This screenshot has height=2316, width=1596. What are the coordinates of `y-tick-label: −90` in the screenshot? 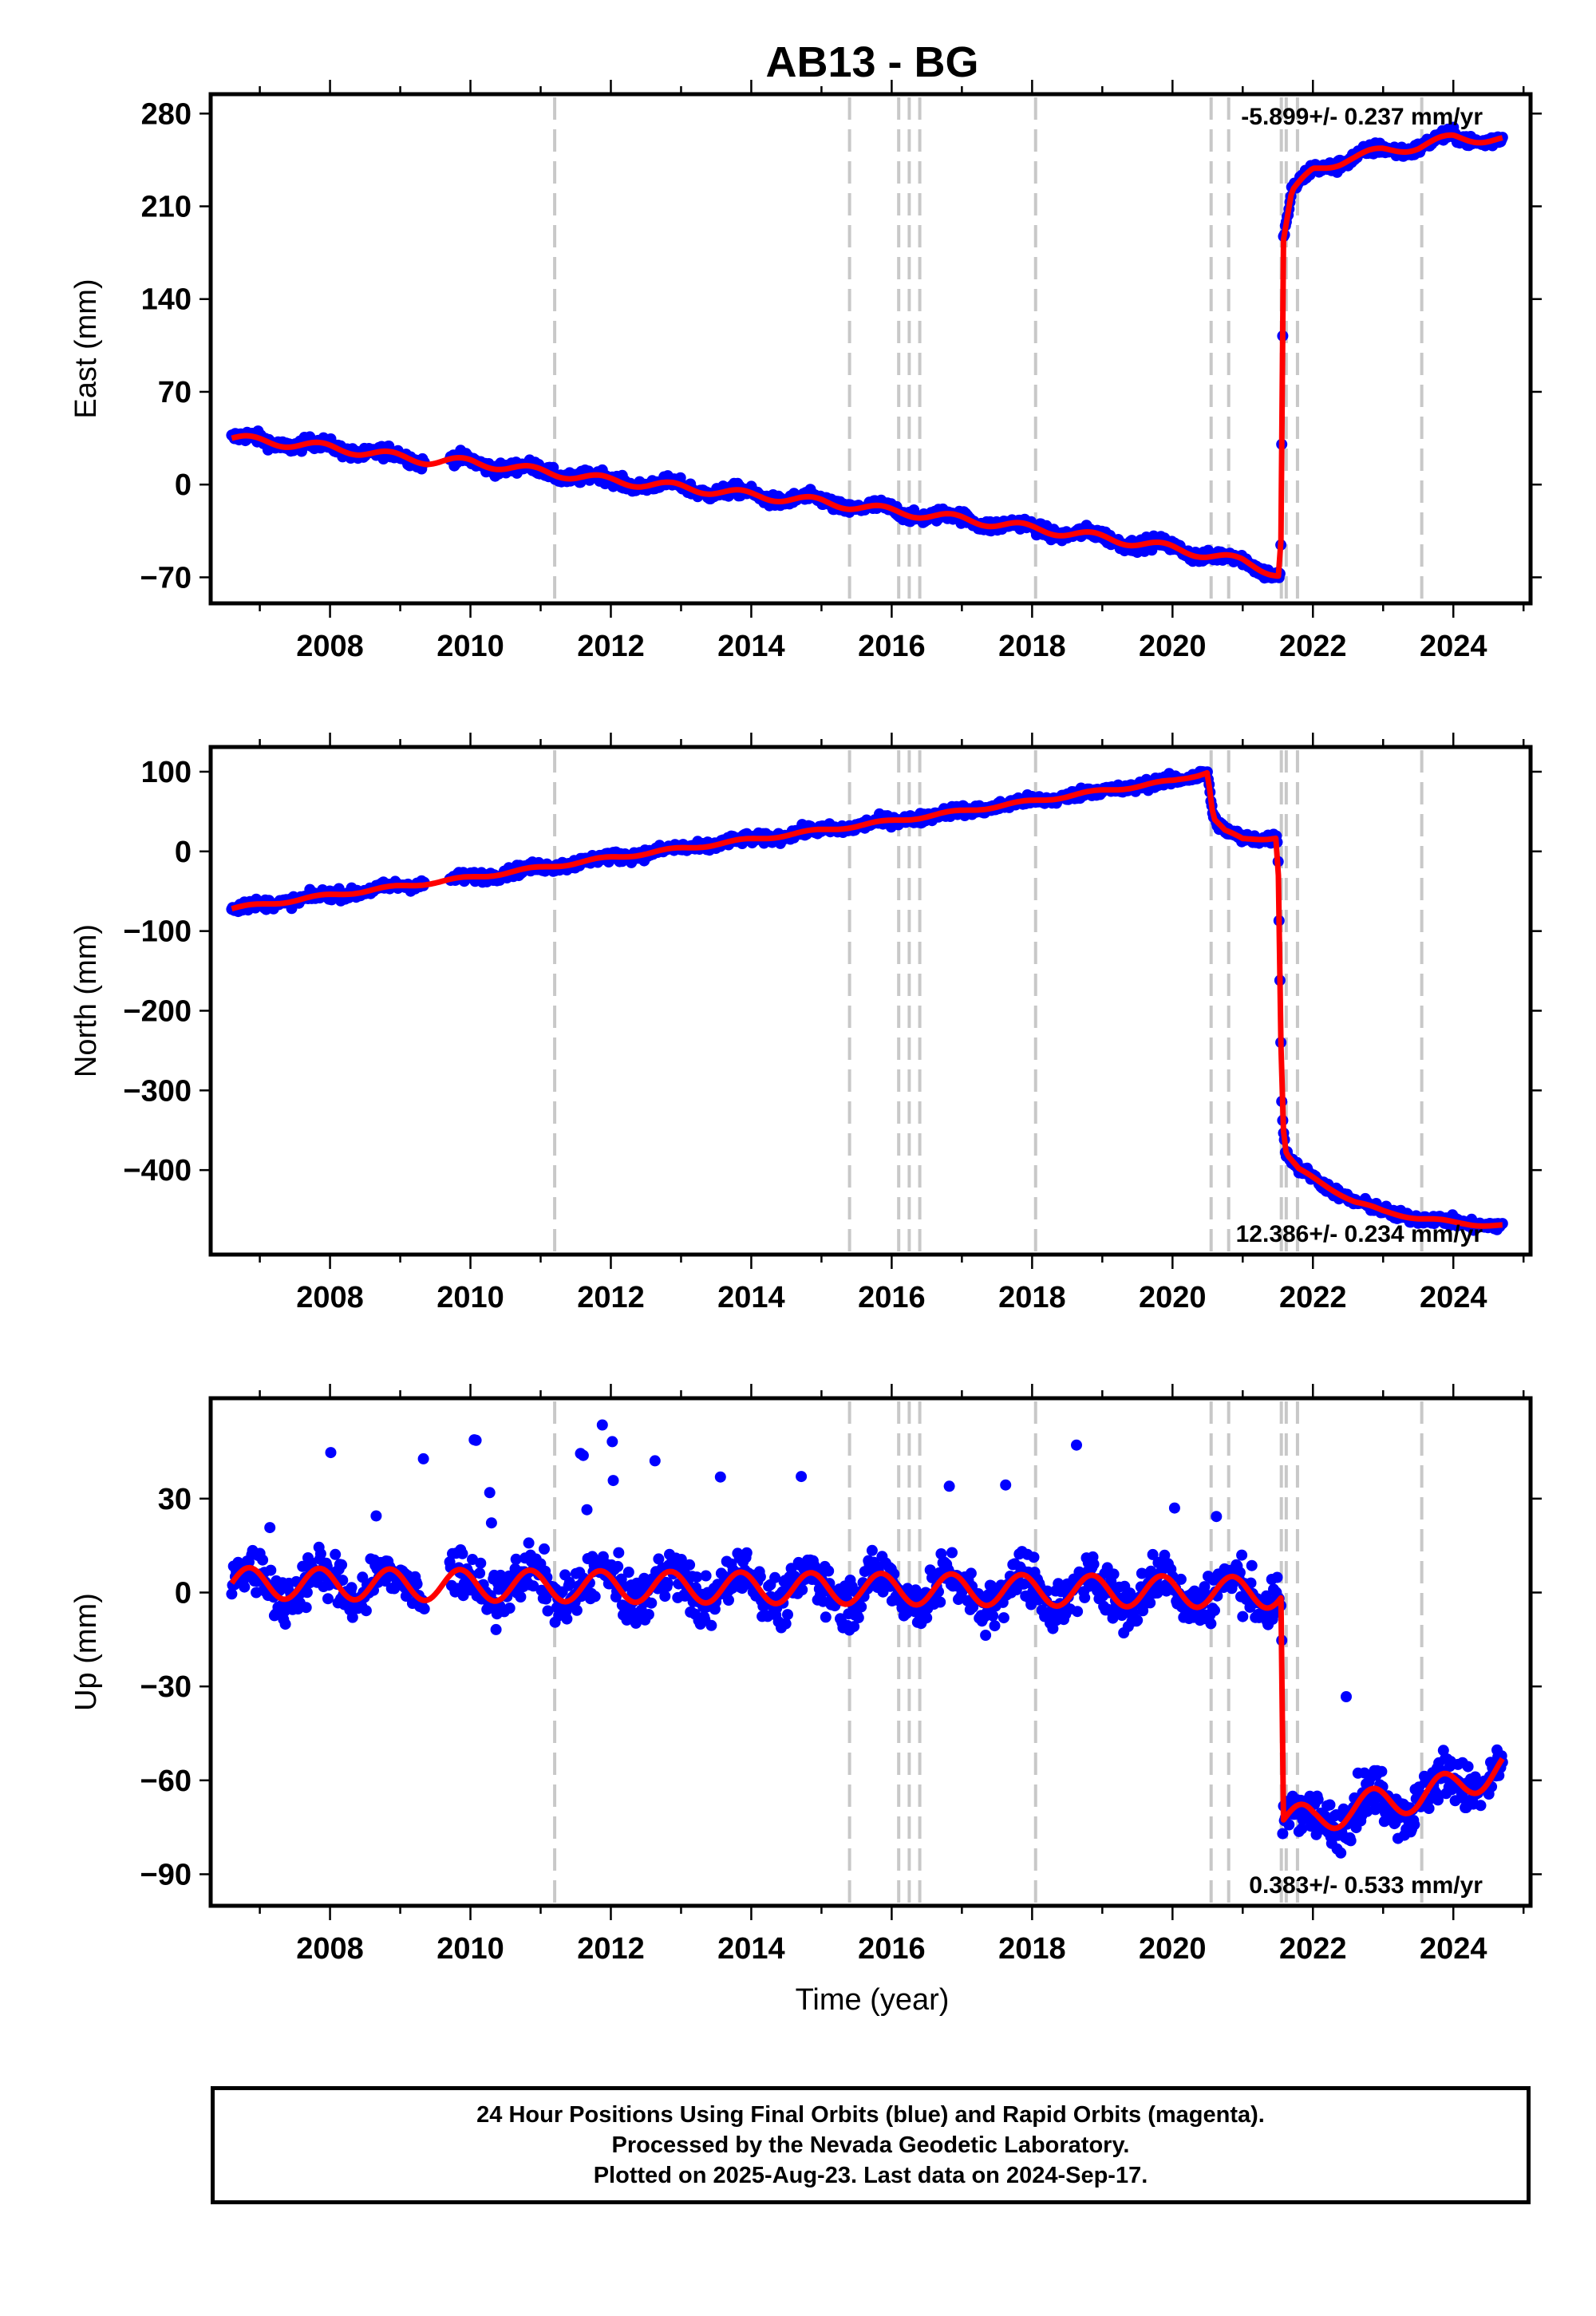 It's located at (166, 1874).